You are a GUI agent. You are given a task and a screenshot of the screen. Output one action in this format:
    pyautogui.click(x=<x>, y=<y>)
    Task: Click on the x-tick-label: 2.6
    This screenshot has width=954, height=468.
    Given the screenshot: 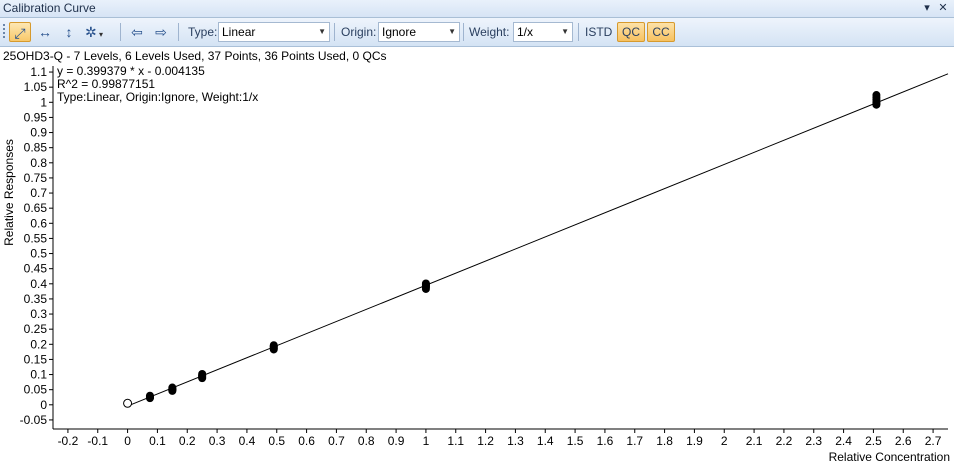 What is the action you would take?
    pyautogui.click(x=903, y=441)
    